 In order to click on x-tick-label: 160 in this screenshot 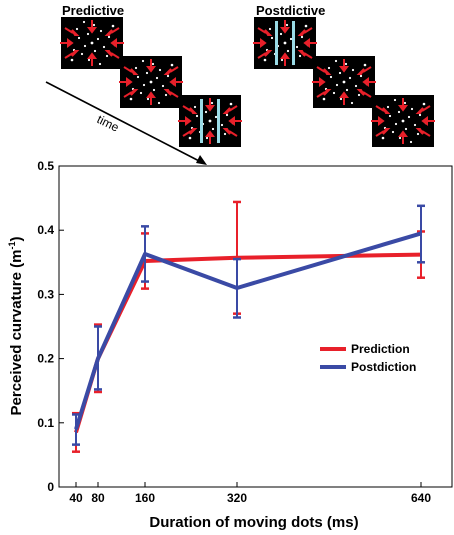, I will do `click(145, 498)`.